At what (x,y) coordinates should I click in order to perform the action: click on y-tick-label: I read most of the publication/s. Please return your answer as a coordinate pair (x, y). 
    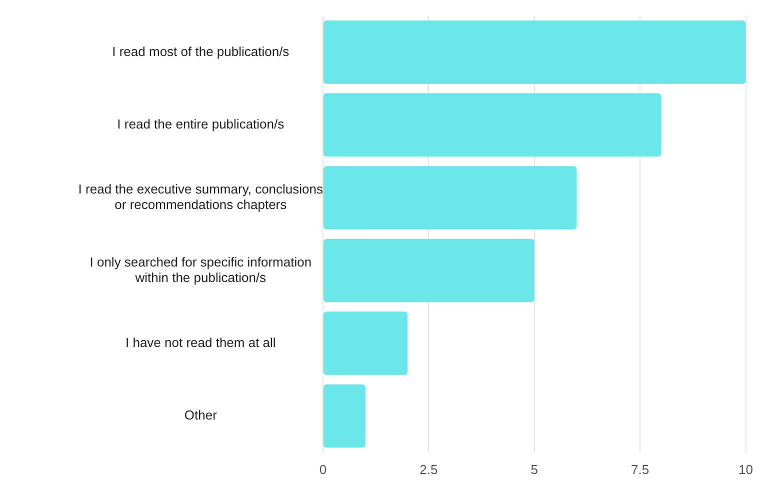
    Looking at the image, I should click on (201, 51).